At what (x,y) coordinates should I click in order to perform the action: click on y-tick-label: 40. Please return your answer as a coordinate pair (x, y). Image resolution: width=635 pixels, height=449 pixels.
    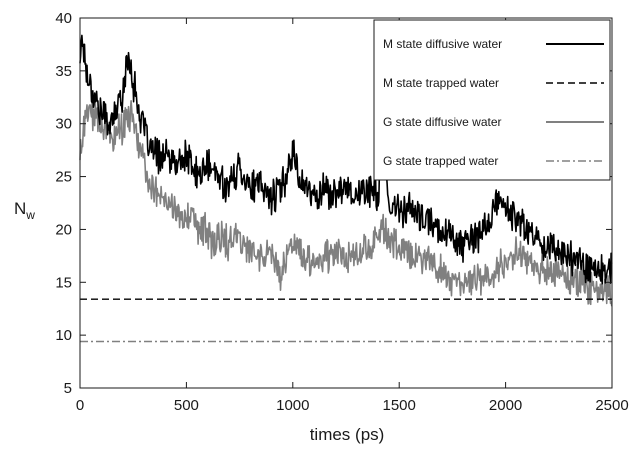
    Looking at the image, I should click on (63, 18).